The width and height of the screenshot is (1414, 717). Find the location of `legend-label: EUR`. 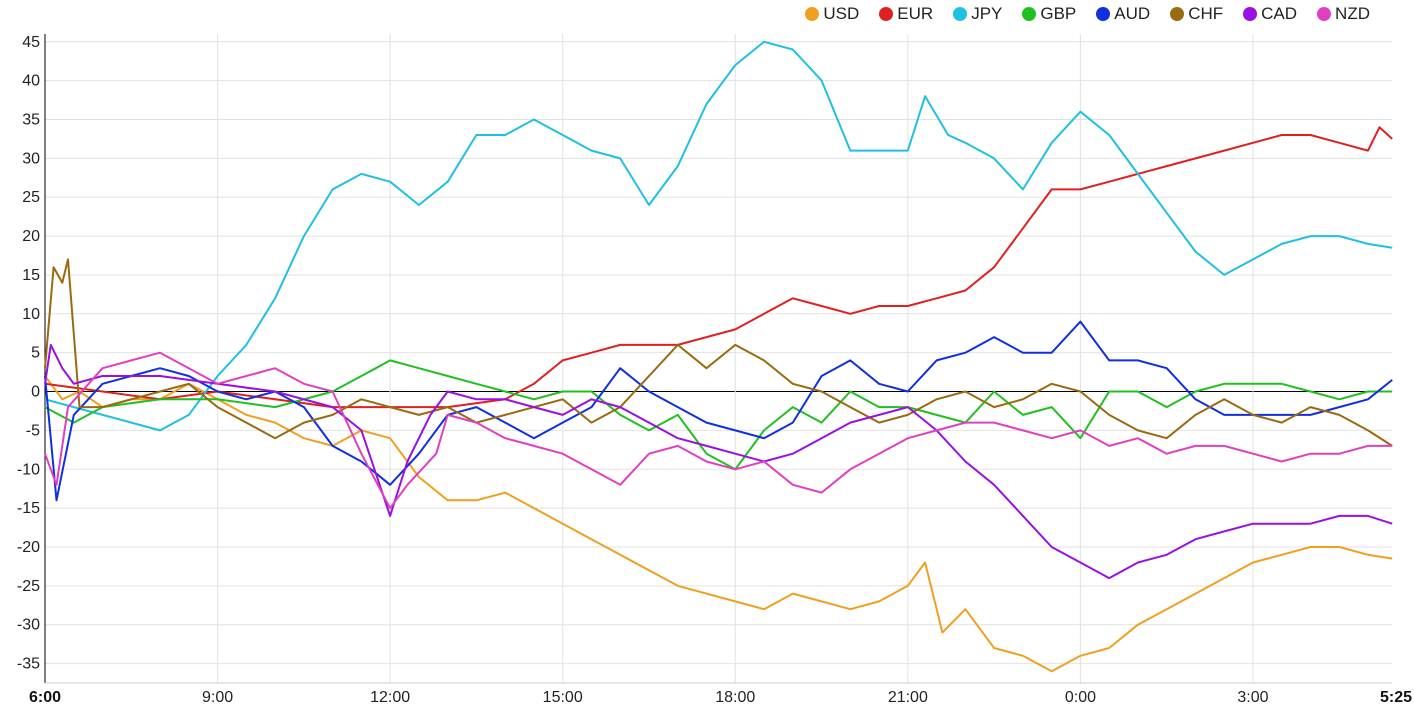

legend-label: EUR is located at coordinates (915, 13).